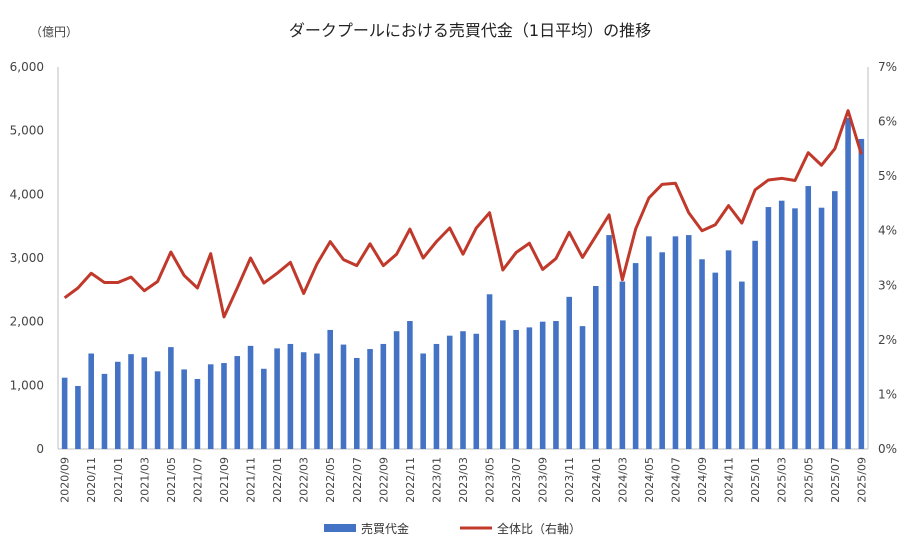 Image resolution: width=910 pixels, height=544 pixels. Describe the element at coordinates (490, 480) in the screenshot. I see `x-tick-label: 2023/05` at that location.